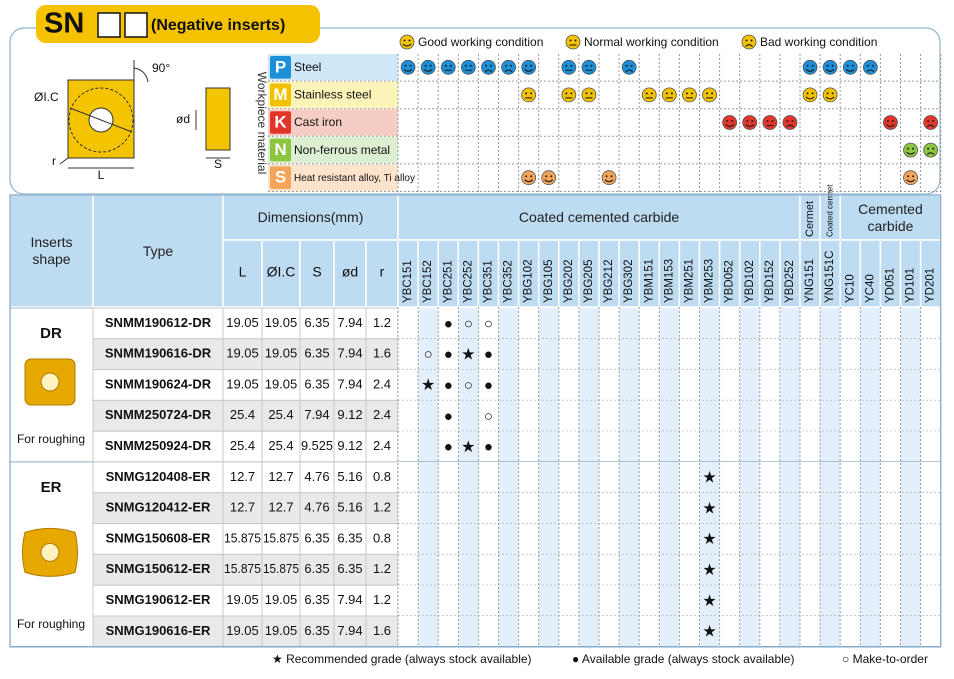 Image resolution: width=954 pixels, height=679 pixels. Describe the element at coordinates (51, 250) in the screenshot. I see `shape-header: Inserts shape` at that location.